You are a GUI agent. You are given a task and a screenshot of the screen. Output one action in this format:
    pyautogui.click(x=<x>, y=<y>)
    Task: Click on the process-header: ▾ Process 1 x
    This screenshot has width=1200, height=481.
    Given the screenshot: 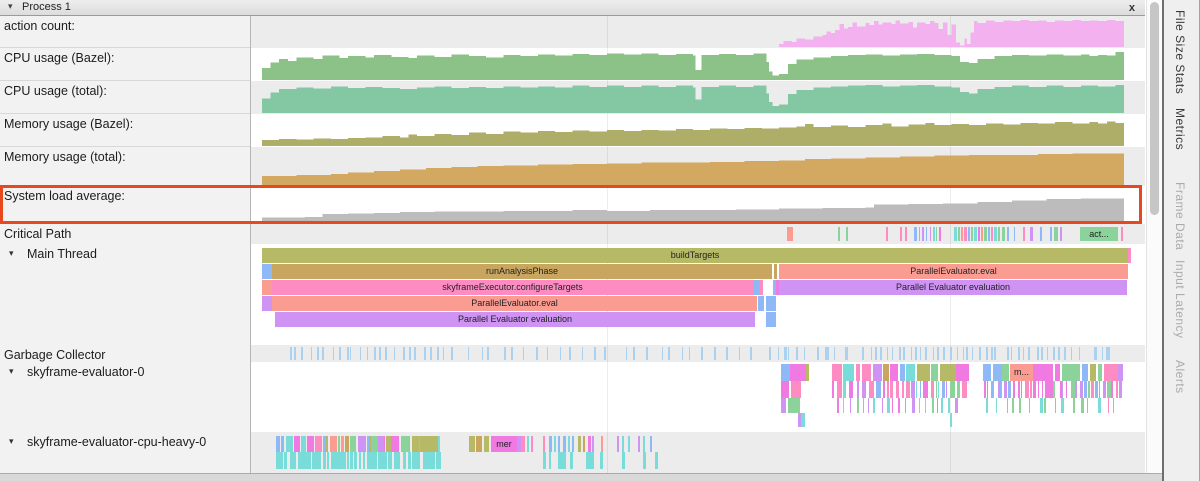 What is the action you would take?
    pyautogui.click(x=572, y=8)
    